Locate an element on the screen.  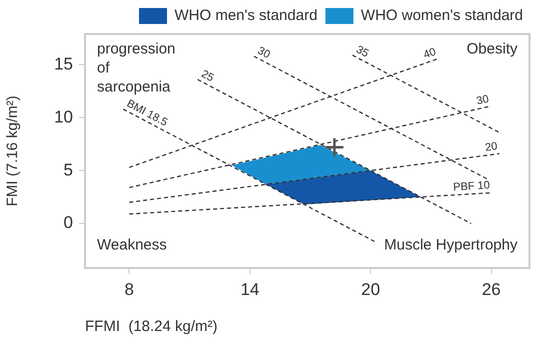
text: 40 is located at coordinates (430, 54).